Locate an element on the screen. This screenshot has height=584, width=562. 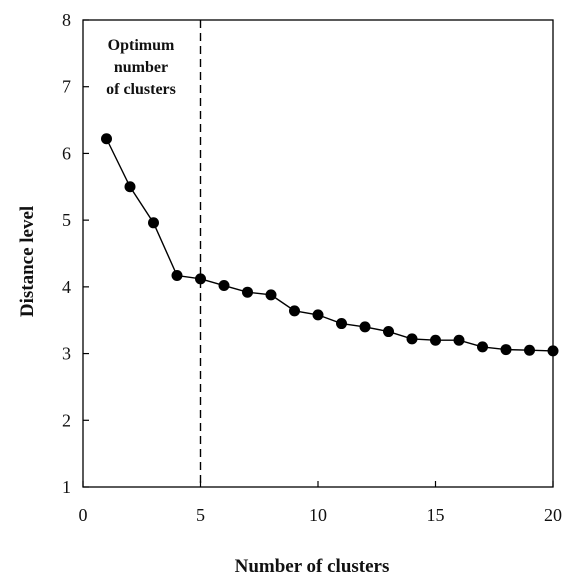
y-tick-label: 3 is located at coordinates (66, 354).